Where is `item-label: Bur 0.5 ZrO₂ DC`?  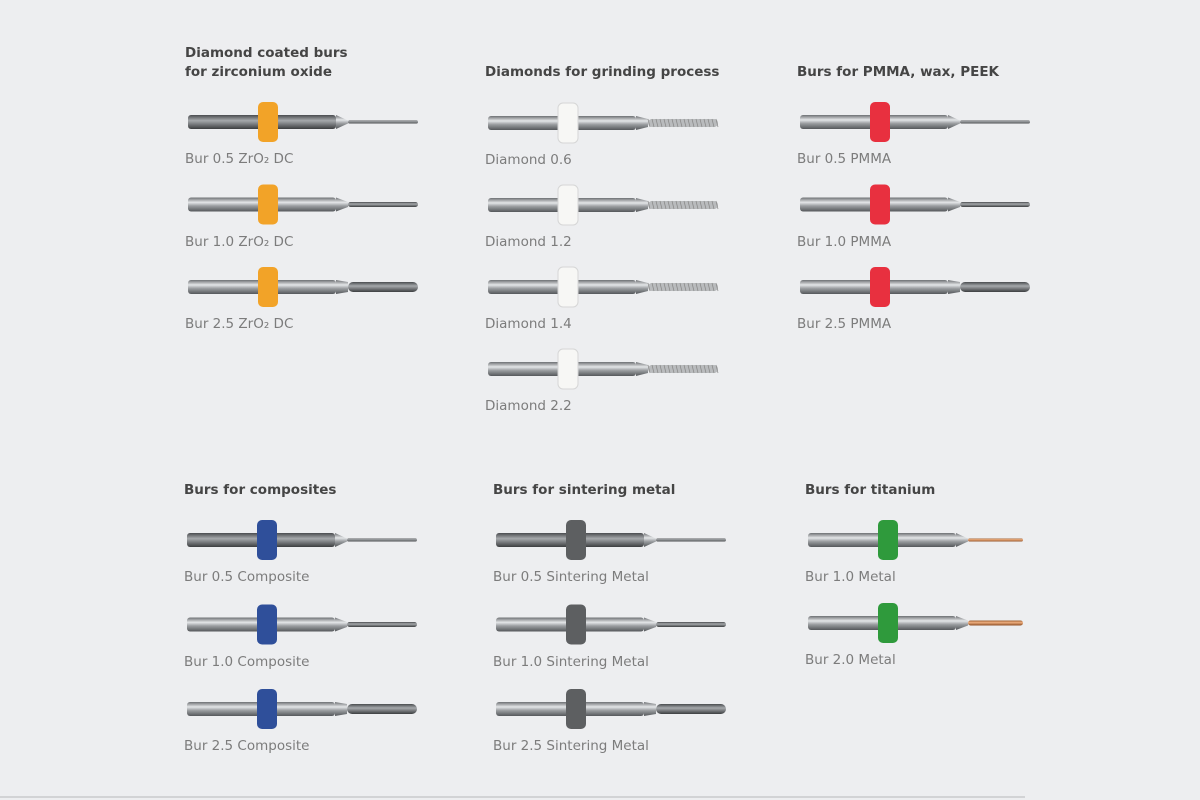 item-label: Bur 0.5 ZrO₂ DC is located at coordinates (239, 159).